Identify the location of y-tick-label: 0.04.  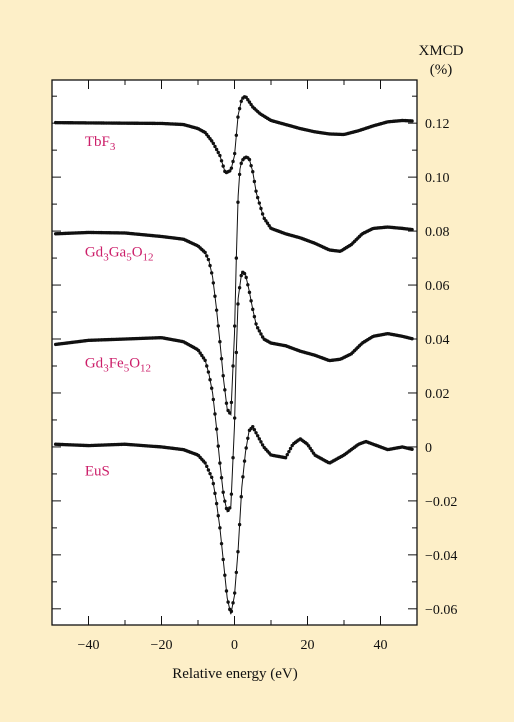
(437, 340).